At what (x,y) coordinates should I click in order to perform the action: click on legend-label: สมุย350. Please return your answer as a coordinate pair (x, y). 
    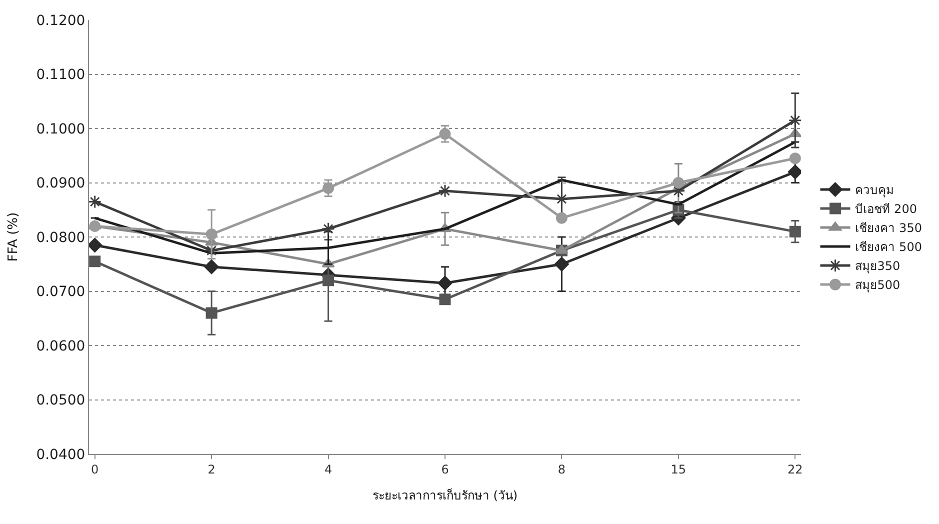
    Looking at the image, I should click on (877, 266).